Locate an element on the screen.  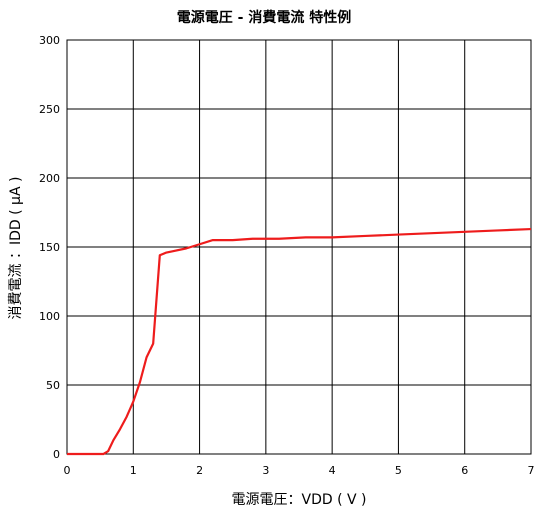
chart-title: 電源電圧 - 消費電流 特性例 is located at coordinates (264, 17).